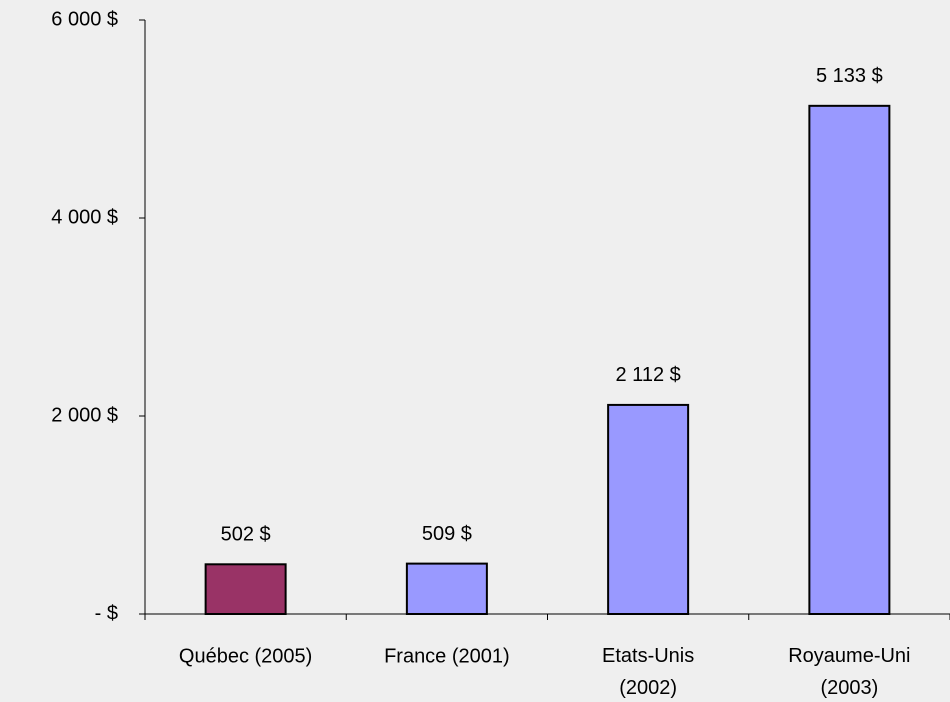 The image size is (950, 702). Describe the element at coordinates (447, 534) in the screenshot. I see `value-label: 509 $` at that location.